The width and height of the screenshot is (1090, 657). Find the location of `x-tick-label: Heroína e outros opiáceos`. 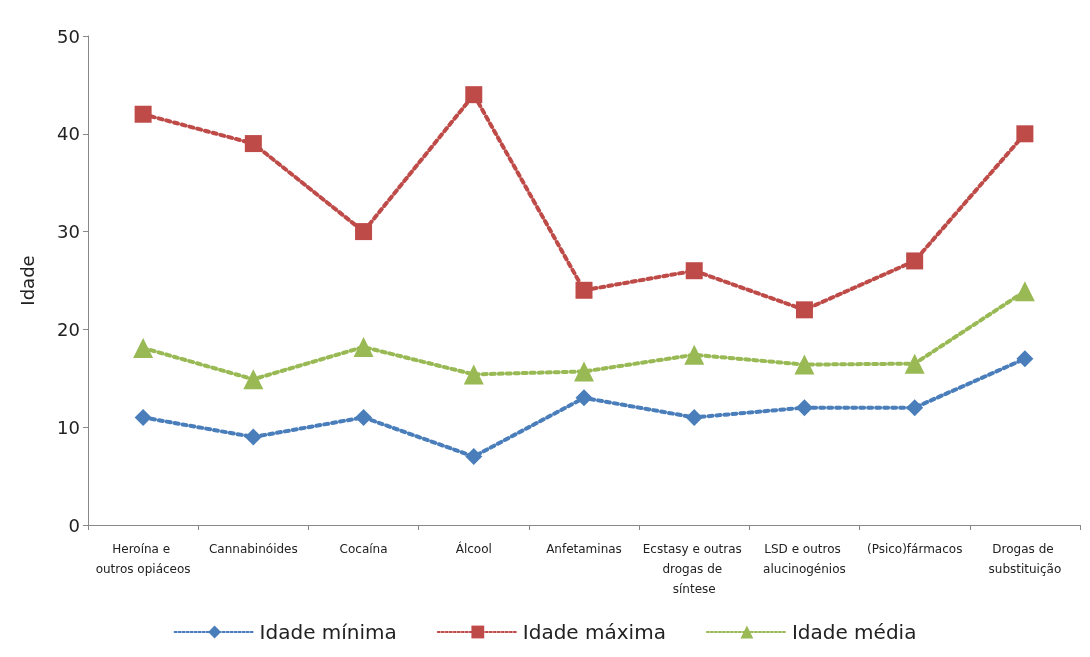

x-tick-label: Heroína e outros opiáceos is located at coordinates (143, 559).